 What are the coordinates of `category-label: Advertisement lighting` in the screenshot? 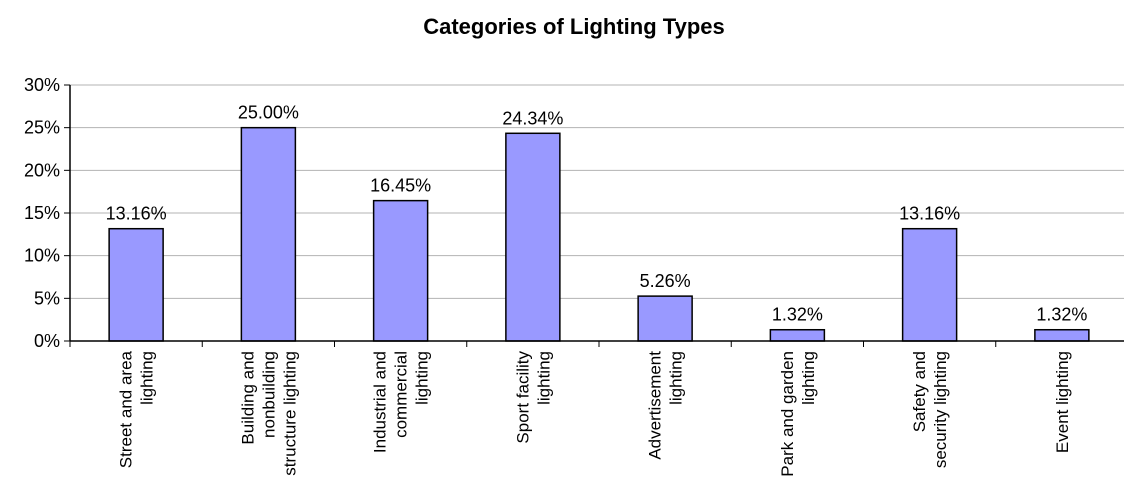 It's located at (666, 405).